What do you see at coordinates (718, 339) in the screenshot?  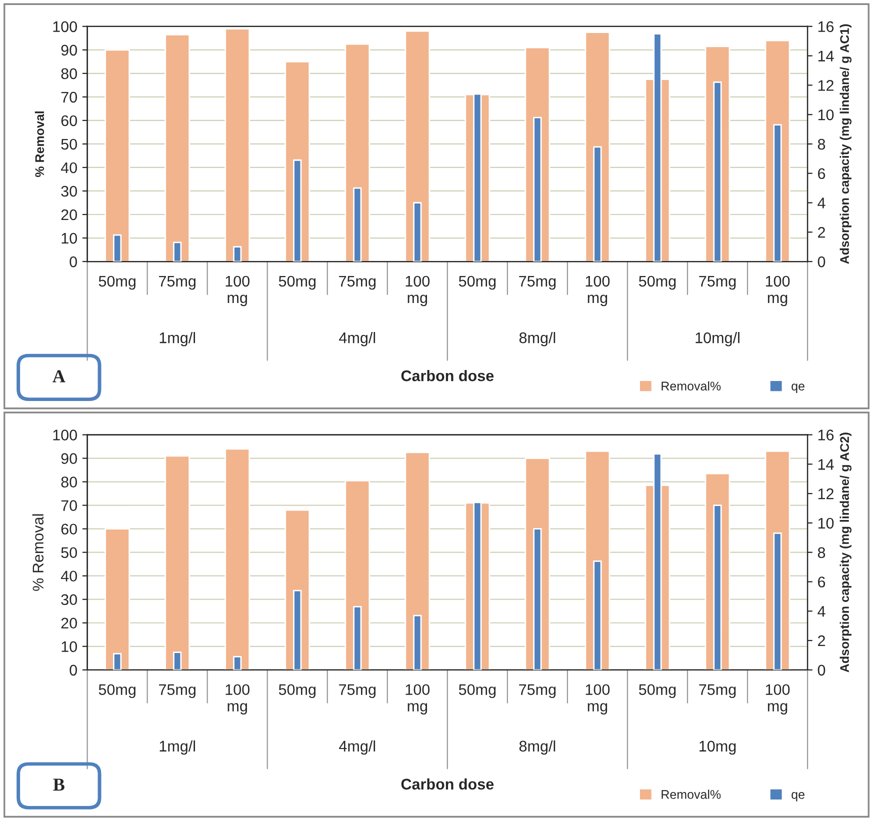 I see `text: 10mg/l` at bounding box center [718, 339].